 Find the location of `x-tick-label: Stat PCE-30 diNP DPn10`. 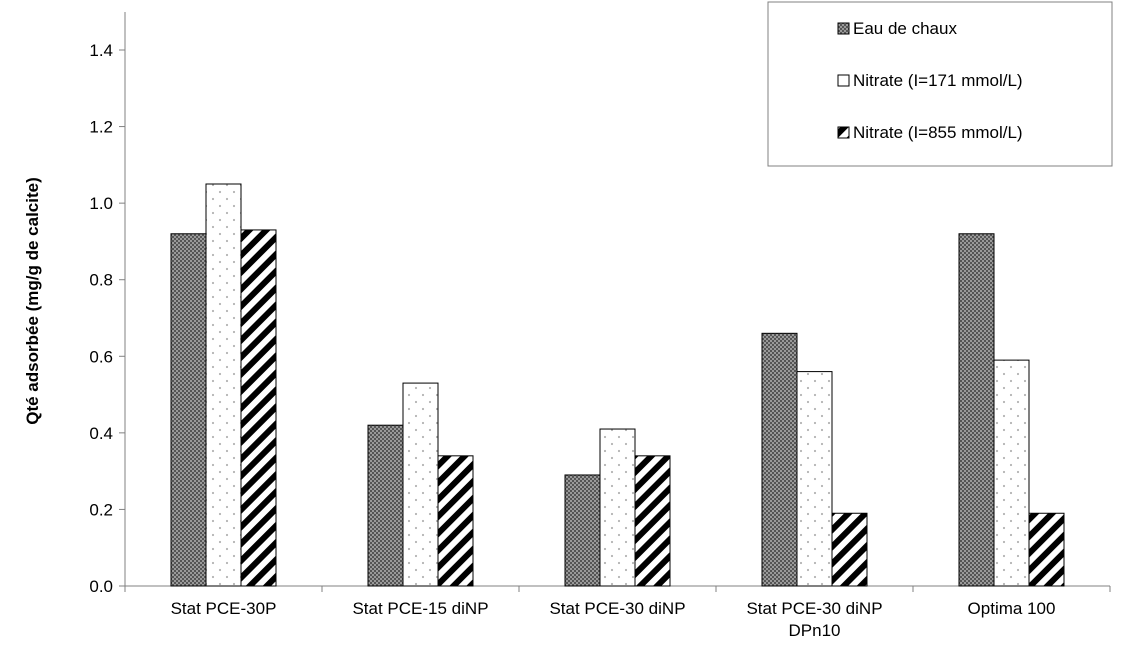

x-tick-label: Stat PCE-30 diNP DPn10 is located at coordinates (814, 619).